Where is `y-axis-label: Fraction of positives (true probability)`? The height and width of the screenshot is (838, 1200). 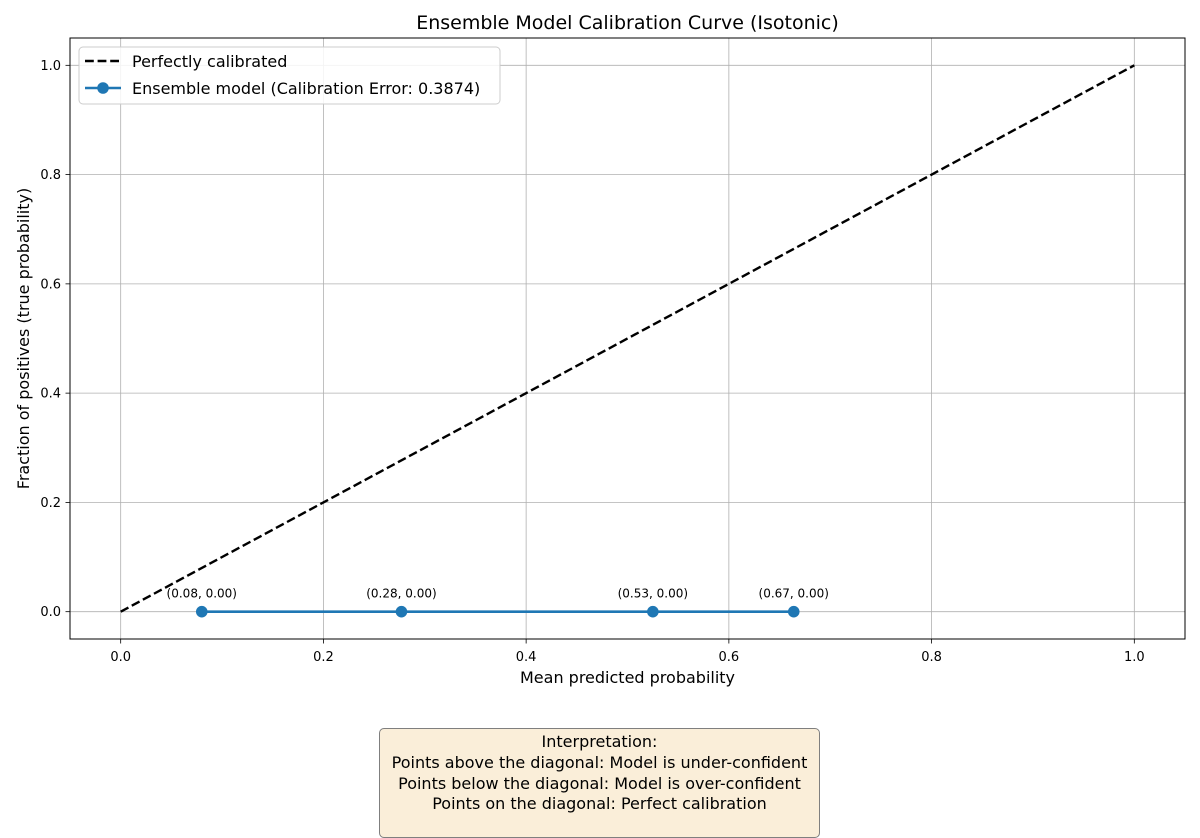 y-axis-label: Fraction of positives (true probability) is located at coordinates (23, 338).